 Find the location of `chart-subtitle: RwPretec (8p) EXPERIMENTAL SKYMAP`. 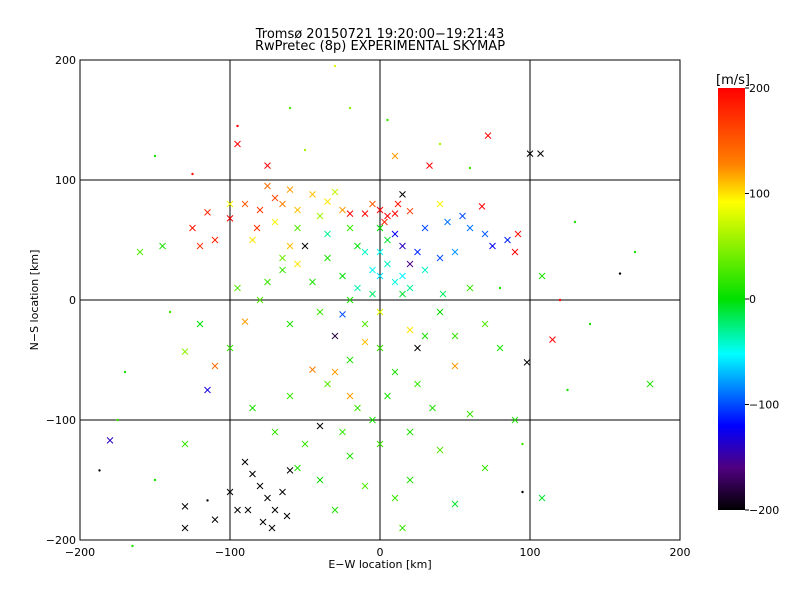

chart-subtitle: RwPretec (8p) EXPERIMENTAL SKYMAP is located at coordinates (380, 46).